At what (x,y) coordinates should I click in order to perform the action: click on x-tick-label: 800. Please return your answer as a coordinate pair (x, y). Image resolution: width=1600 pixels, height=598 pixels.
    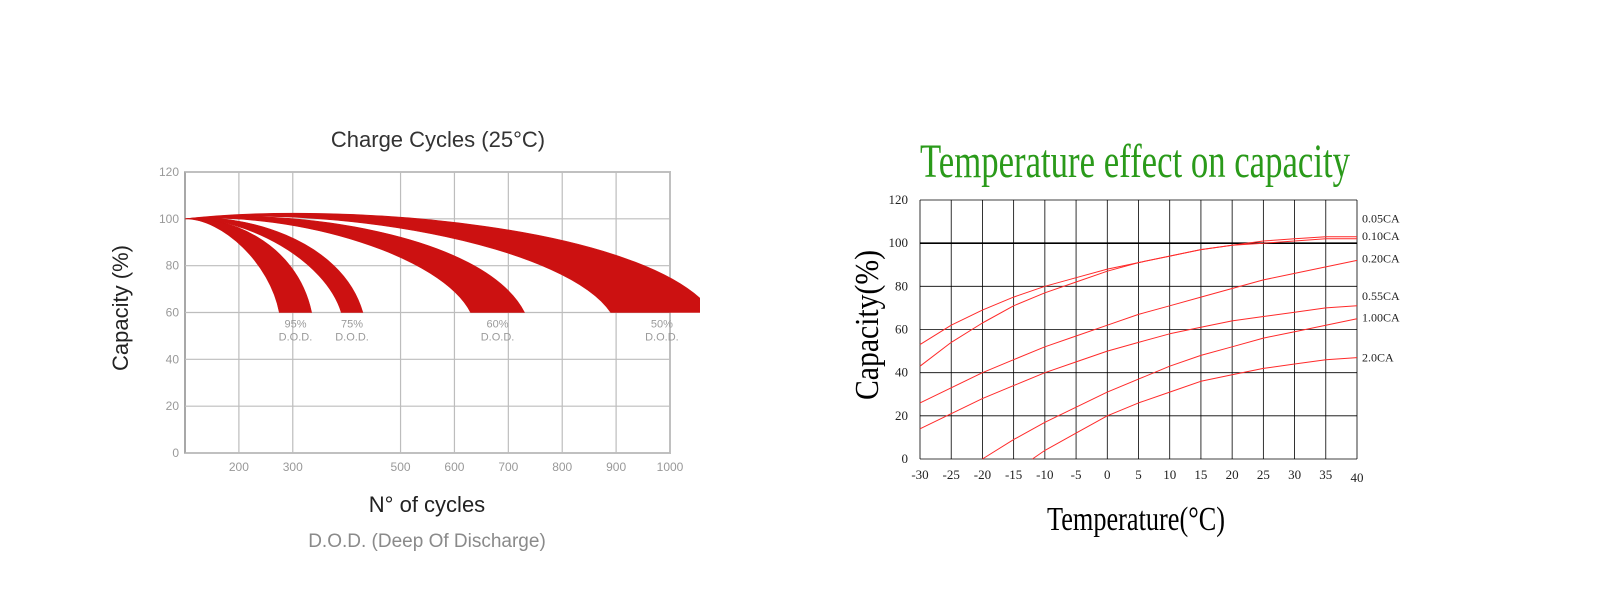
    Looking at the image, I should click on (562, 467).